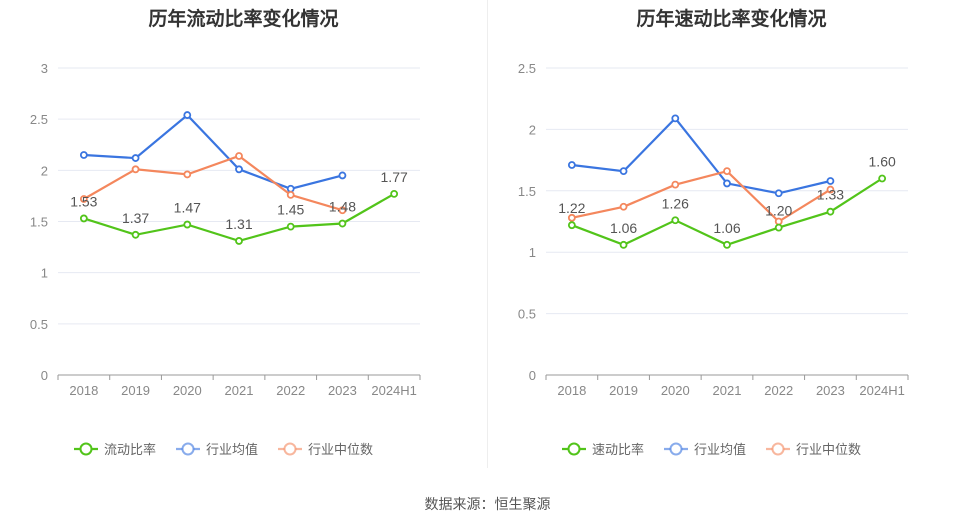 The width and height of the screenshot is (975, 525). What do you see at coordinates (571, 208) in the screenshot?
I see `data-label: 1.22` at bounding box center [571, 208].